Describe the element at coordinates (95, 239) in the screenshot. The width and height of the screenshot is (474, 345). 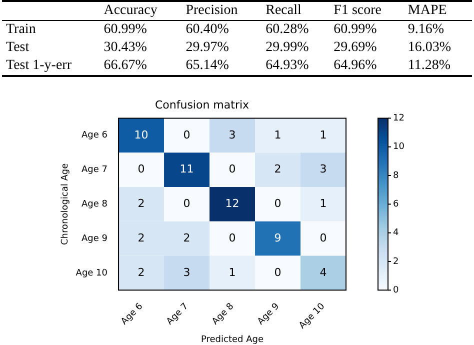
I see `y-tick-label: Age 9` at that location.